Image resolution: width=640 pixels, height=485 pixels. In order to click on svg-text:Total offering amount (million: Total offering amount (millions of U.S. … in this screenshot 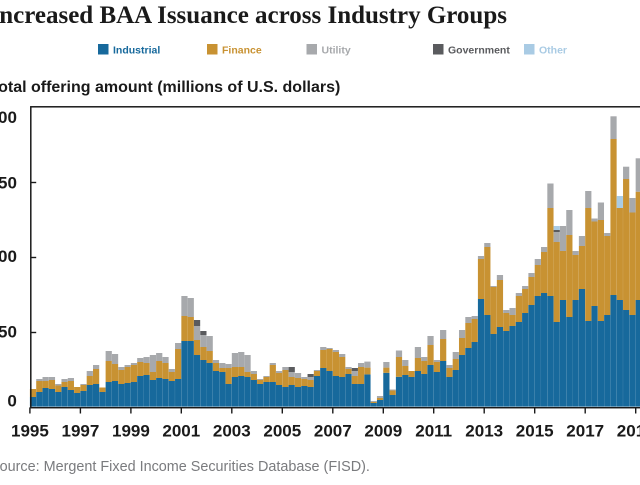, I will do `click(170, 87)`.